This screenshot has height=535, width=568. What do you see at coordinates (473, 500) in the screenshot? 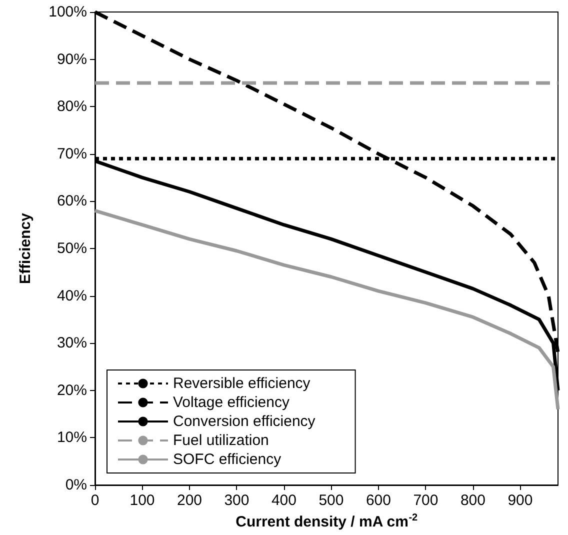
I see `x-tick-label: 800` at bounding box center [473, 500].